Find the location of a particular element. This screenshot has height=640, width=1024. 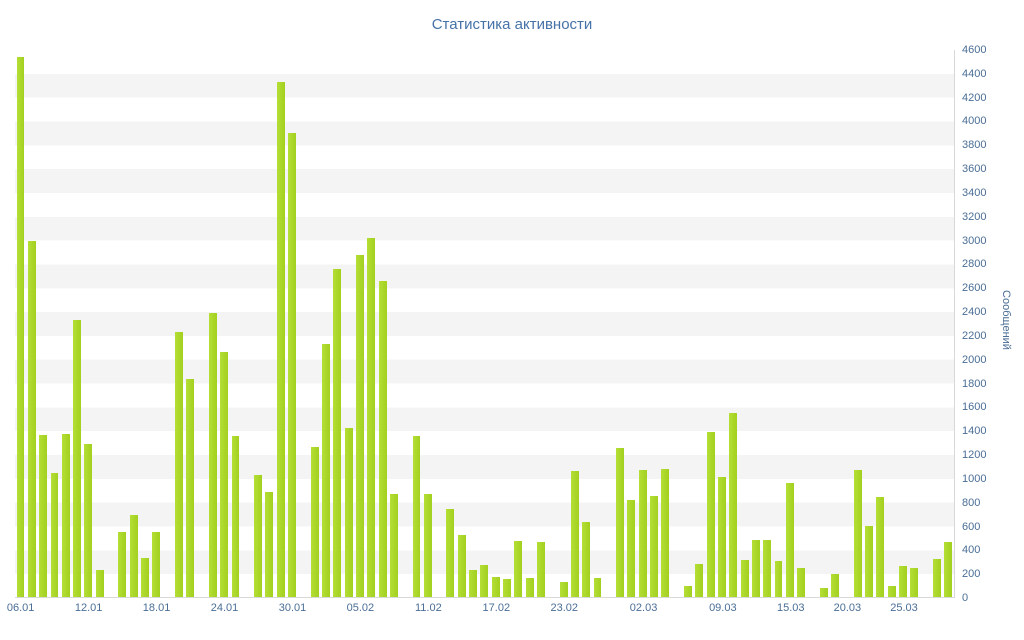

x-axis-label: 20.03 is located at coordinates (847, 608).